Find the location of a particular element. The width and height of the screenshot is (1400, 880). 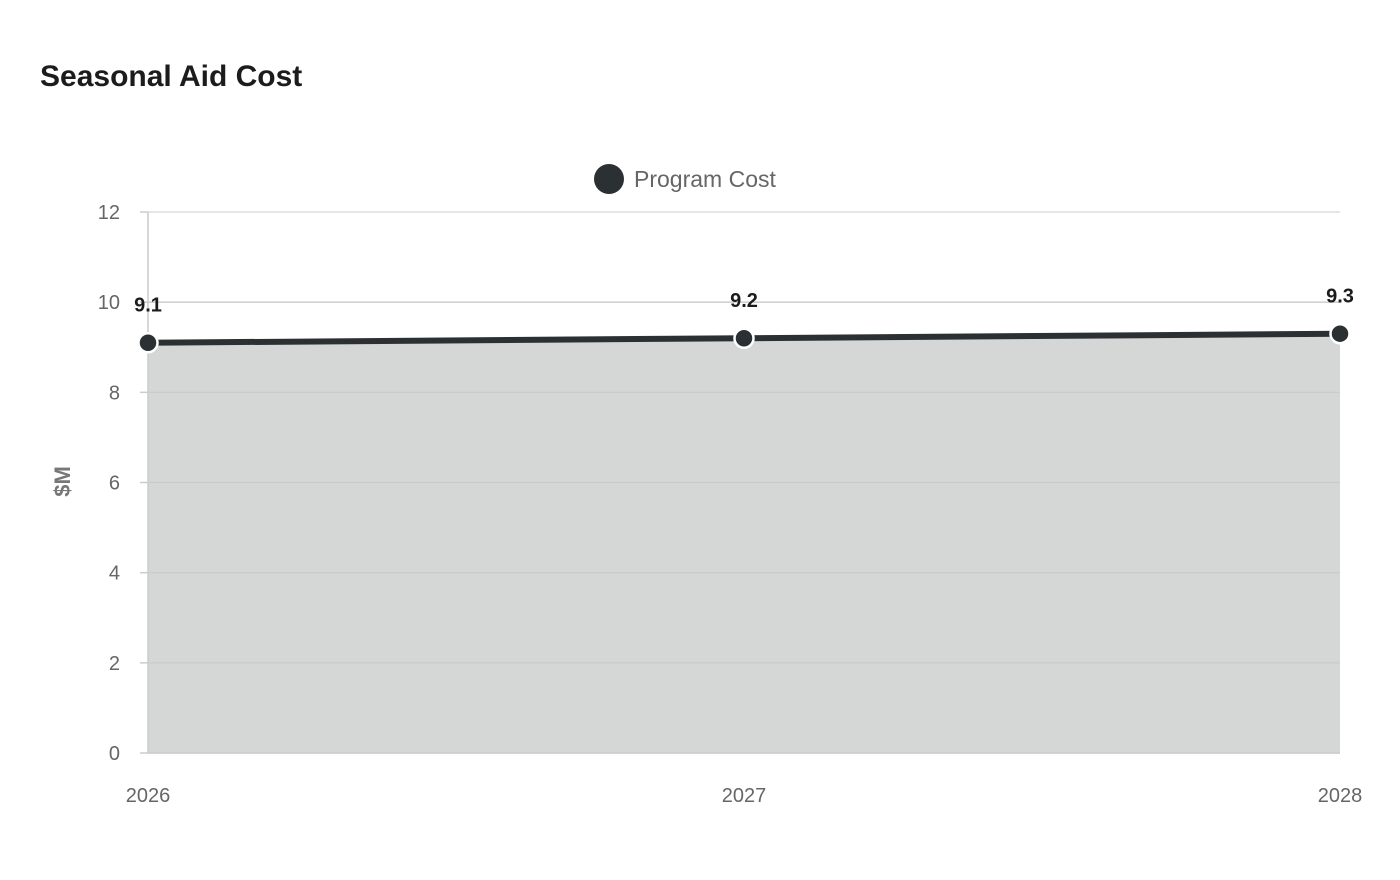

data-points is located at coordinates (744, 338).